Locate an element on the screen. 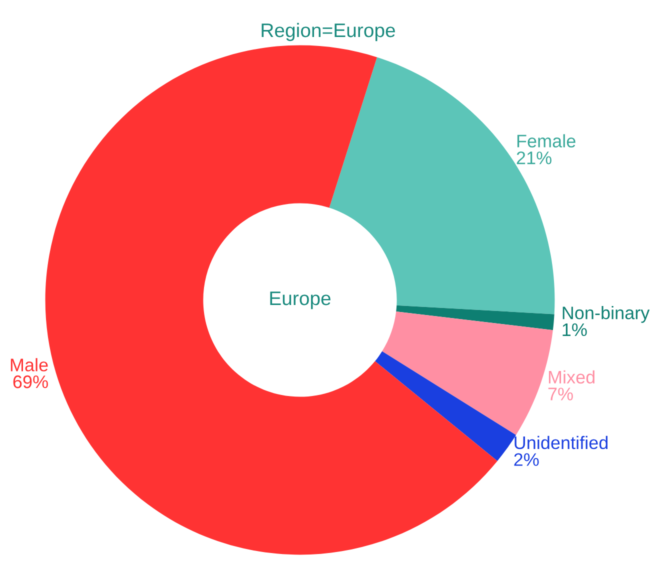 The width and height of the screenshot is (667, 562). slice-label: Mixed is located at coordinates (571, 377).